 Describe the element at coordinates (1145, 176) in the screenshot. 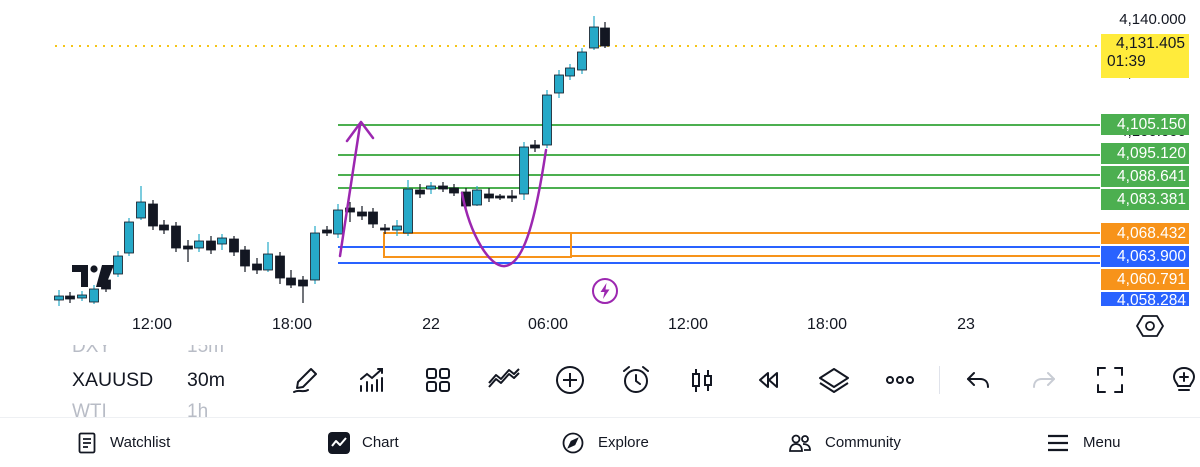

I see `level-tag: 4,088.641` at that location.